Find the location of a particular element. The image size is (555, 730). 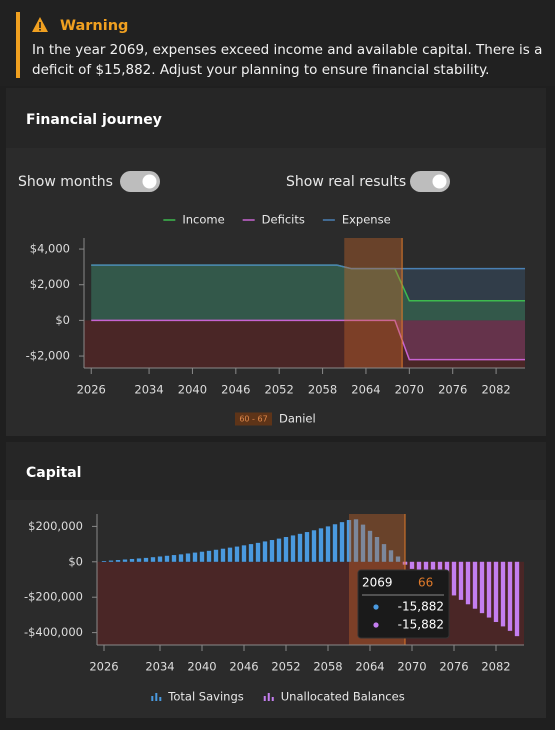

legend-label: Deficits is located at coordinates (283, 220).